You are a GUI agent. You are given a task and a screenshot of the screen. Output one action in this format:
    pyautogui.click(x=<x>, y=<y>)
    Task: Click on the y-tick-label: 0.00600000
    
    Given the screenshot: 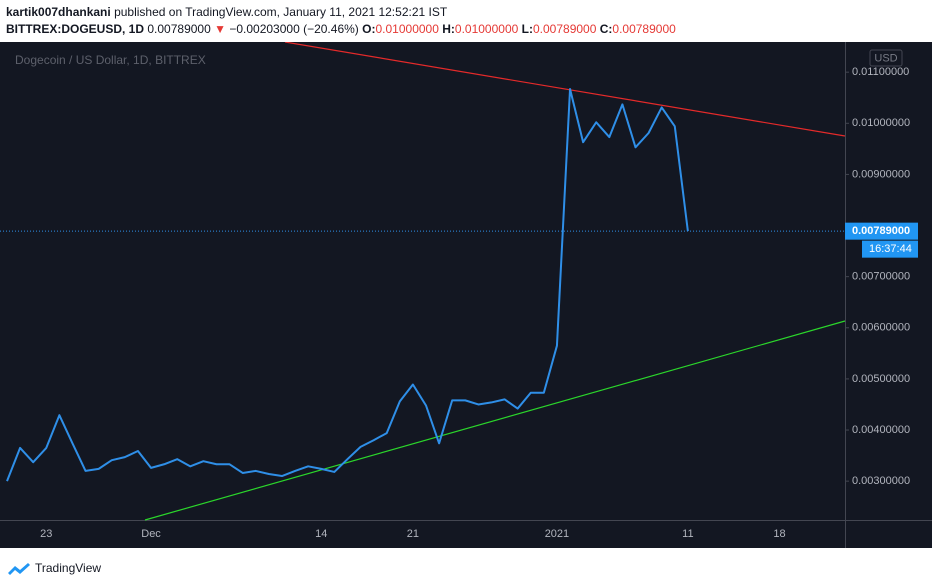 What is the action you would take?
    pyautogui.click(x=881, y=328)
    